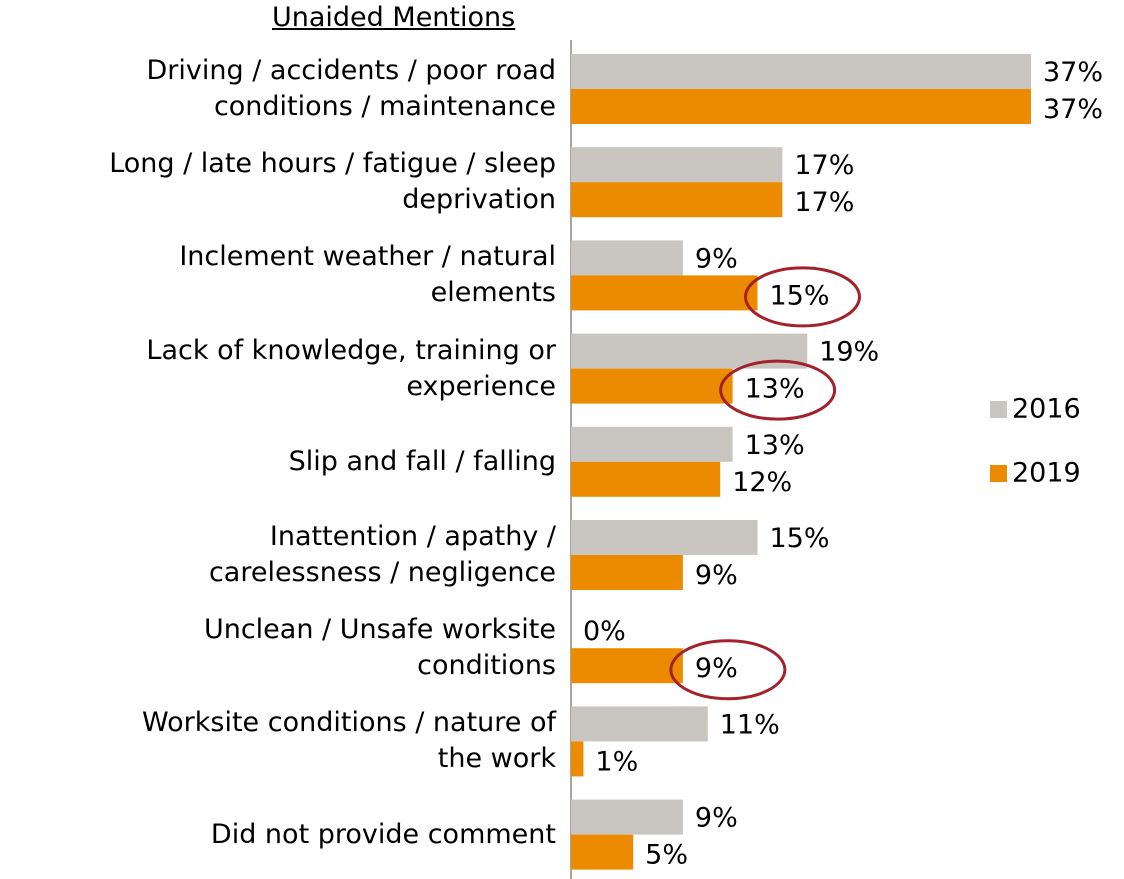  I want to click on value-label: 19%, so click(849, 352).